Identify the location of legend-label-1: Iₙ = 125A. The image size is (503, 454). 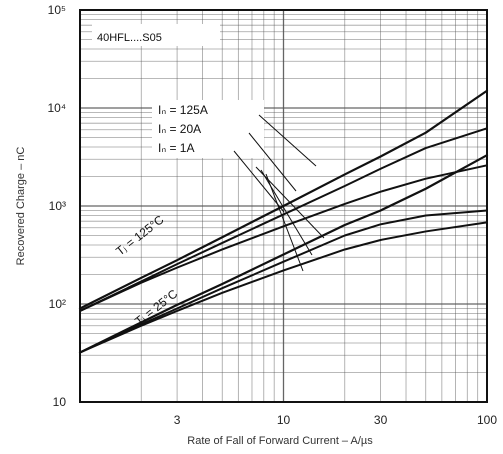
(183, 110).